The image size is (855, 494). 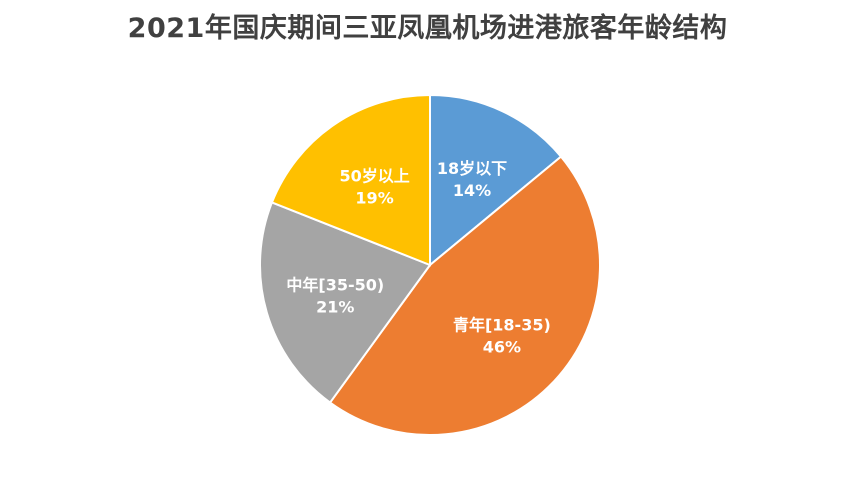 What do you see at coordinates (335, 296) in the screenshot?
I see `slice-label: 中年[35-50) 21%` at bounding box center [335, 296].